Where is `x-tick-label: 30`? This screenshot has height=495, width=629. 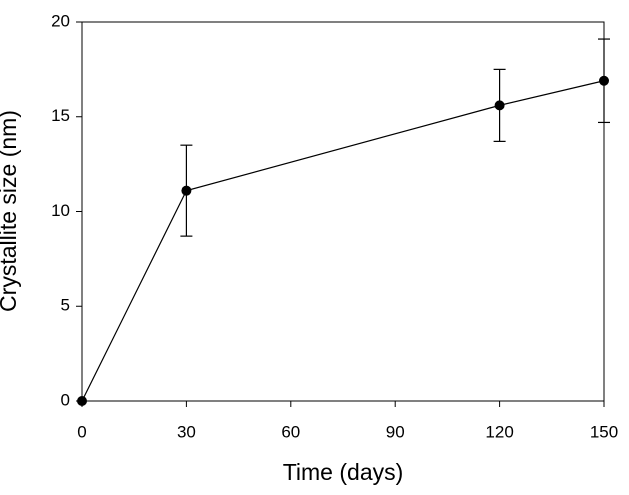
x-tick-label: 30 is located at coordinates (186, 431).